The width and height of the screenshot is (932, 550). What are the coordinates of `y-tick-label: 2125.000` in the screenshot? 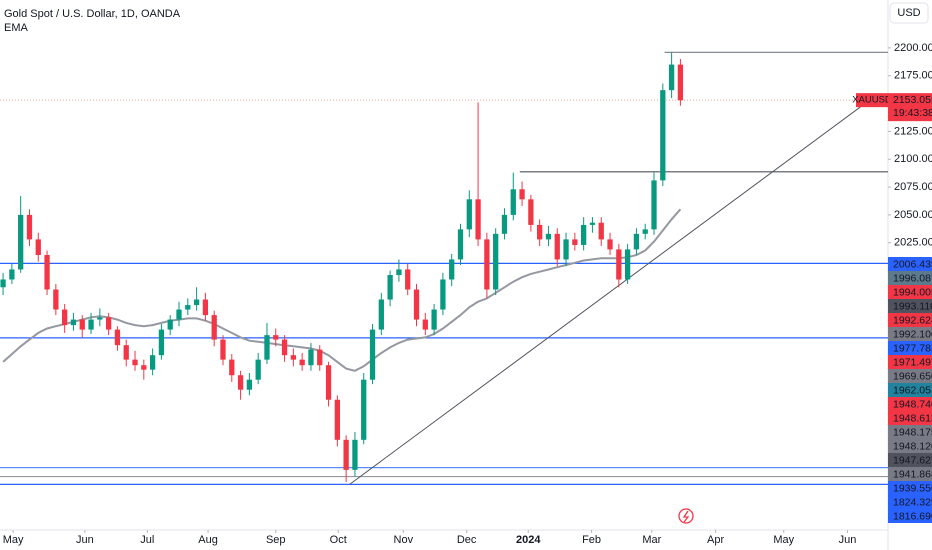 It's located at (913, 131).